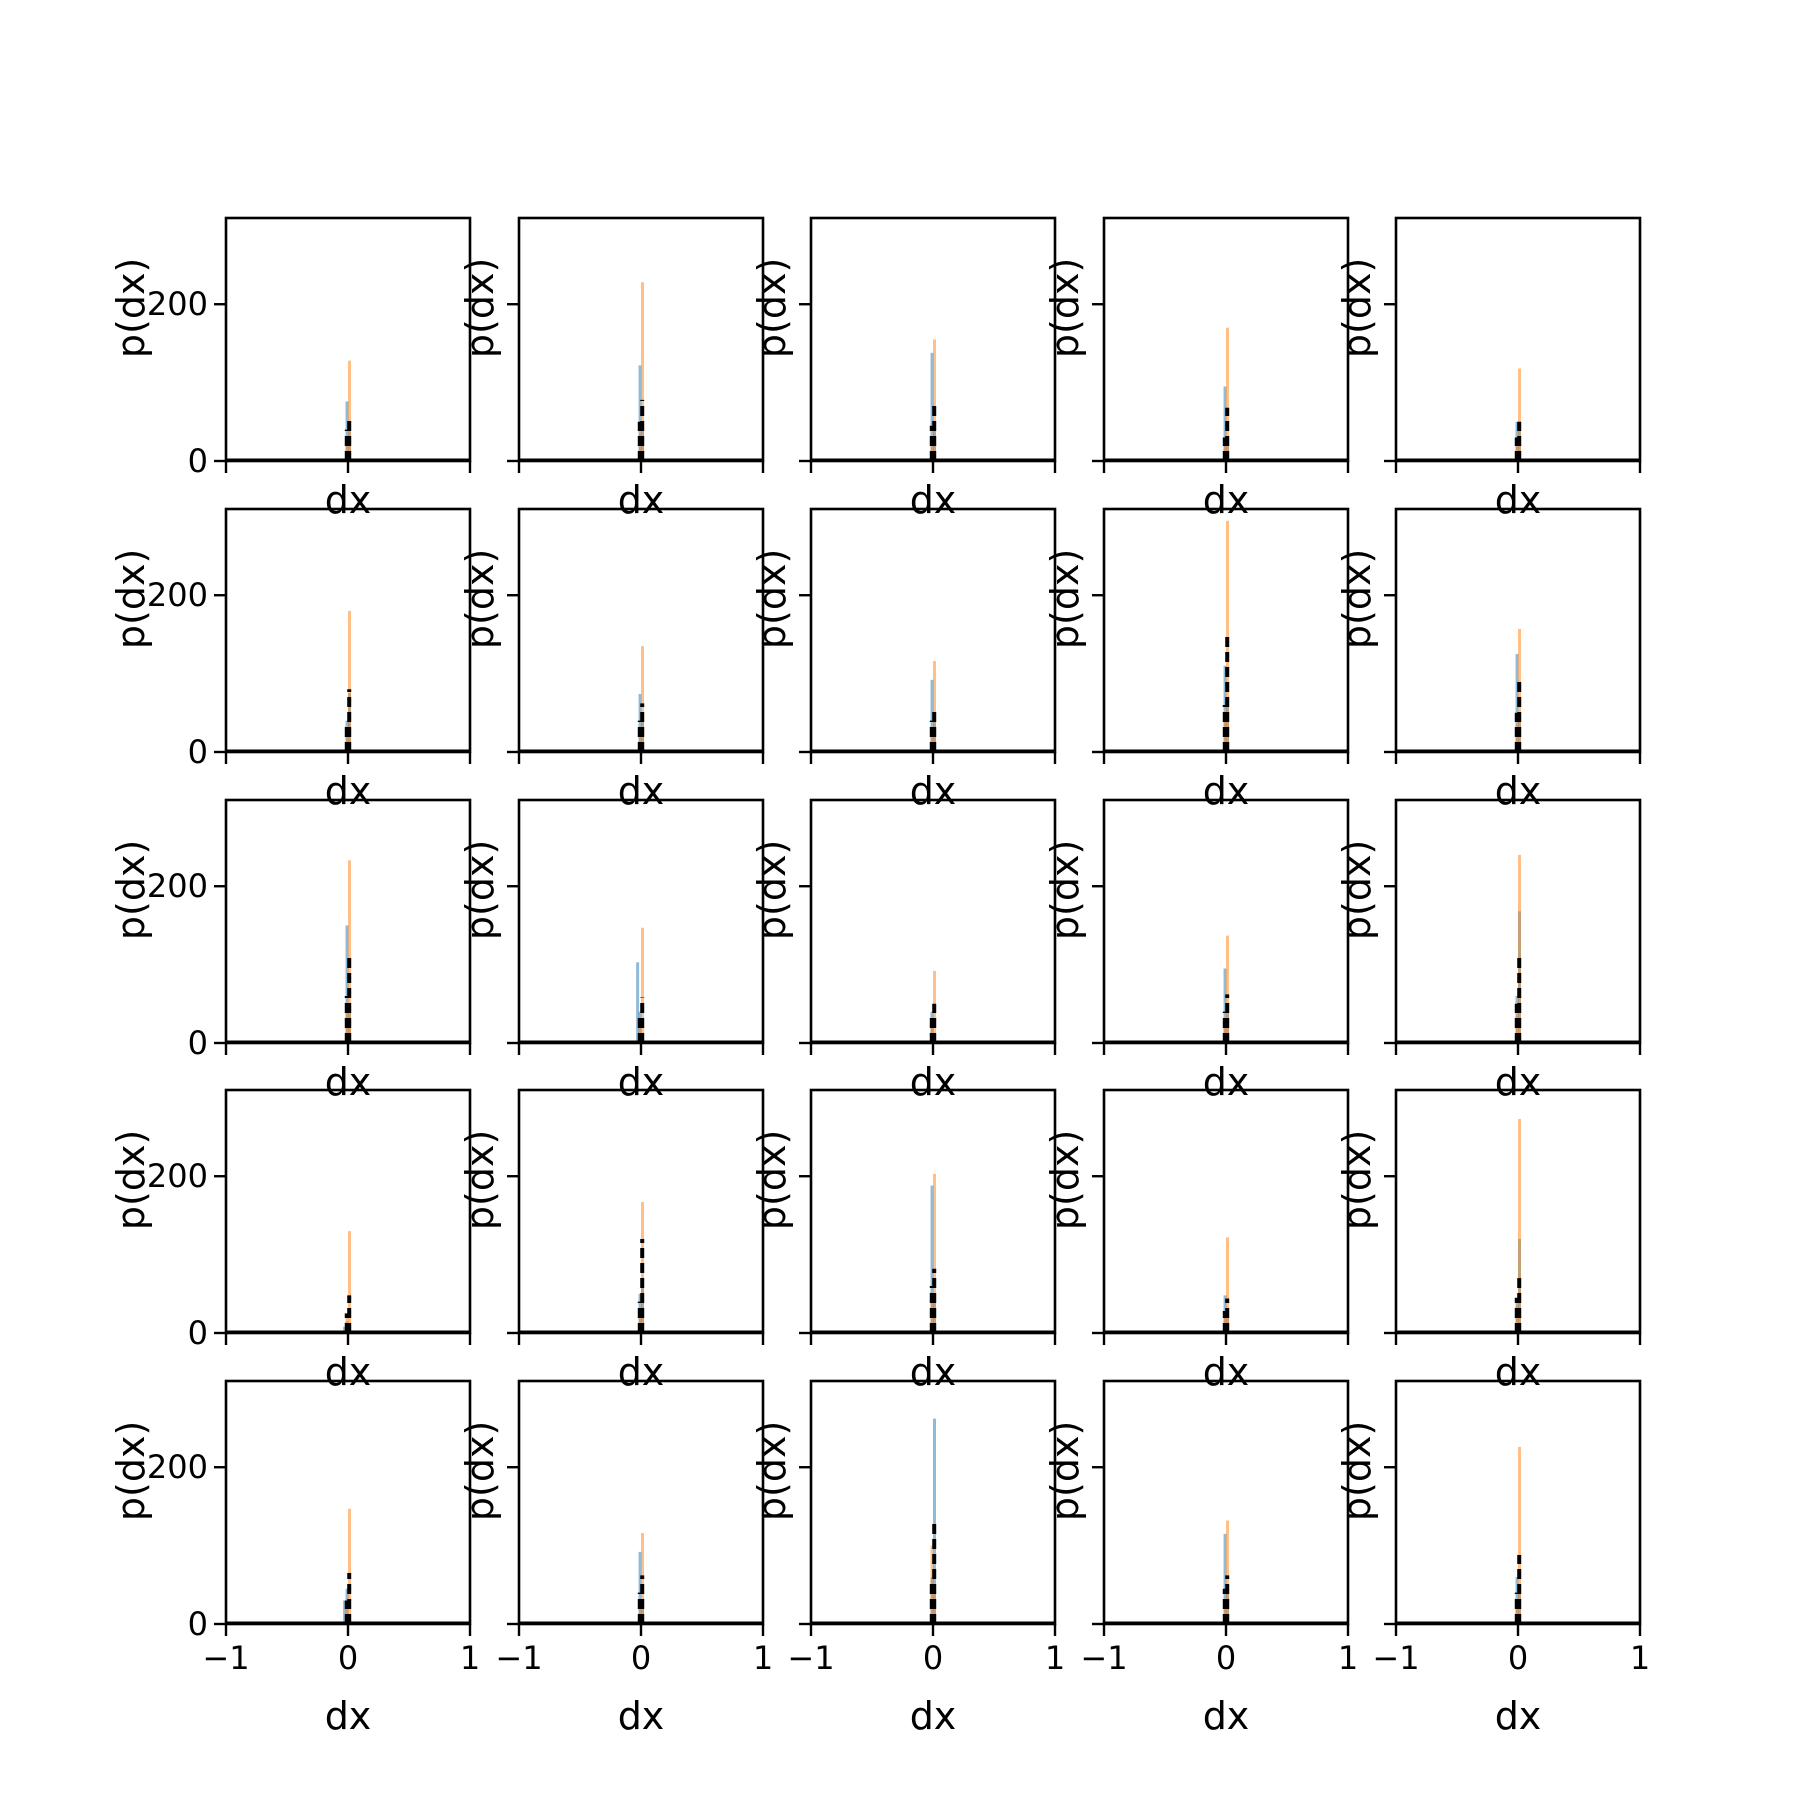  I want to click on panel-1-2: dx p(dx), so click(903, 660).